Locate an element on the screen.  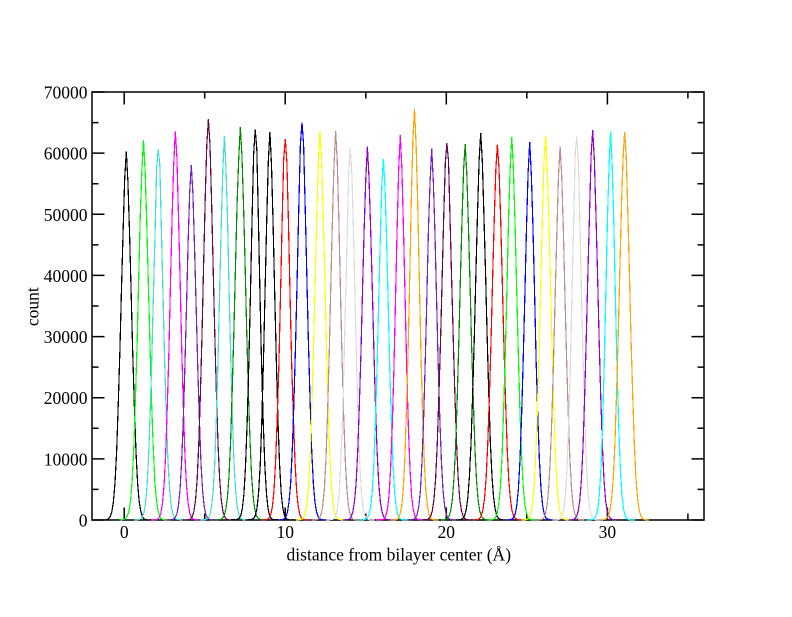
svg-text: 60000 is located at coordinates (66, 154).